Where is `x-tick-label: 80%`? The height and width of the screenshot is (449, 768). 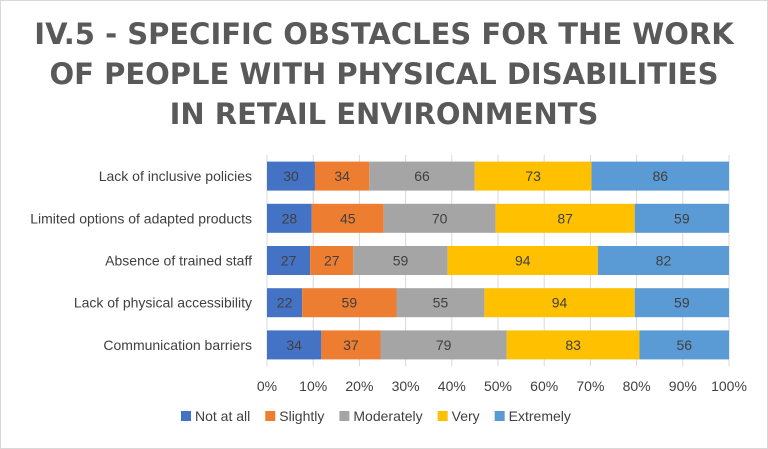 x-tick-label: 80% is located at coordinates (637, 386).